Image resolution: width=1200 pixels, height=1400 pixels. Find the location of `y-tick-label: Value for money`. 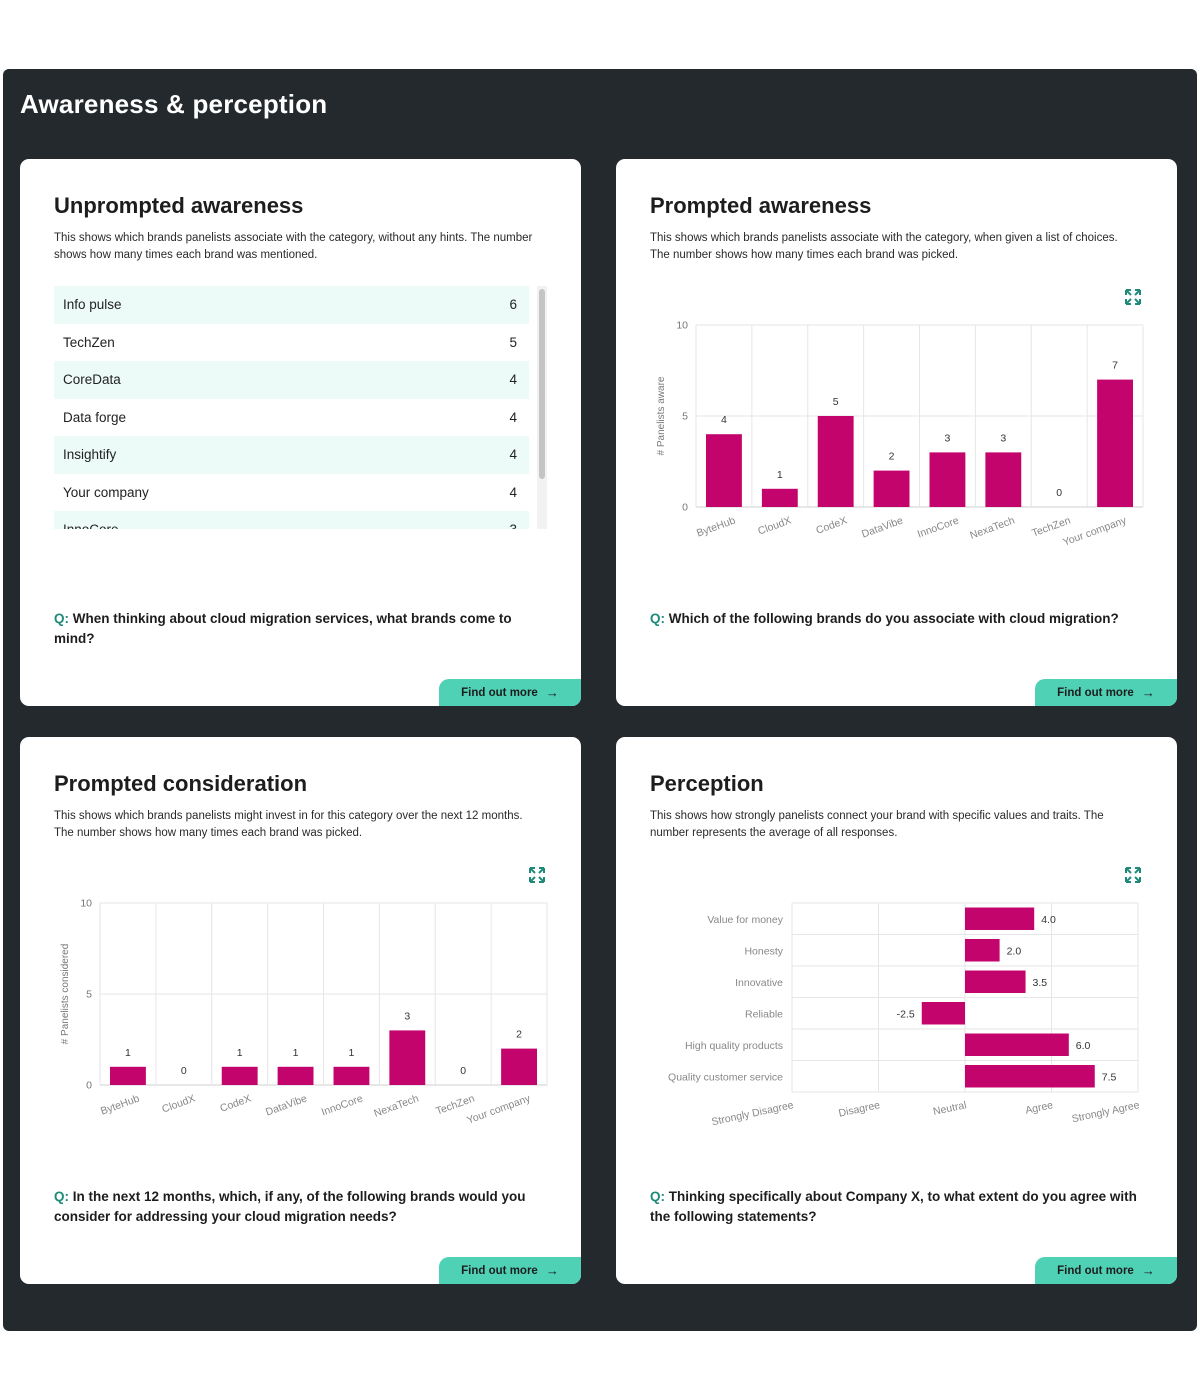

y-tick-label: Value for money is located at coordinates (745, 920).